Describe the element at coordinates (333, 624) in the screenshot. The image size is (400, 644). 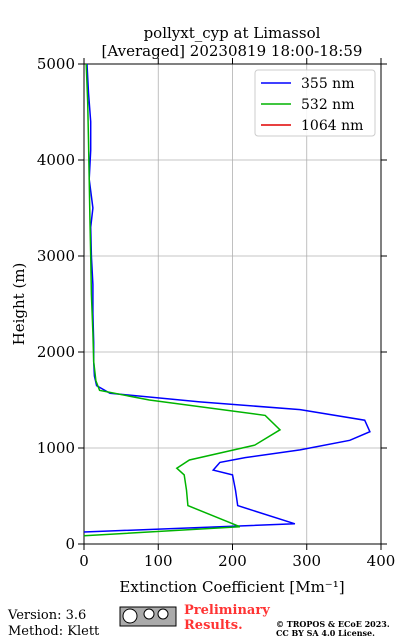
I see `copyright: © TROPOS & ECoE 2023.` at that location.